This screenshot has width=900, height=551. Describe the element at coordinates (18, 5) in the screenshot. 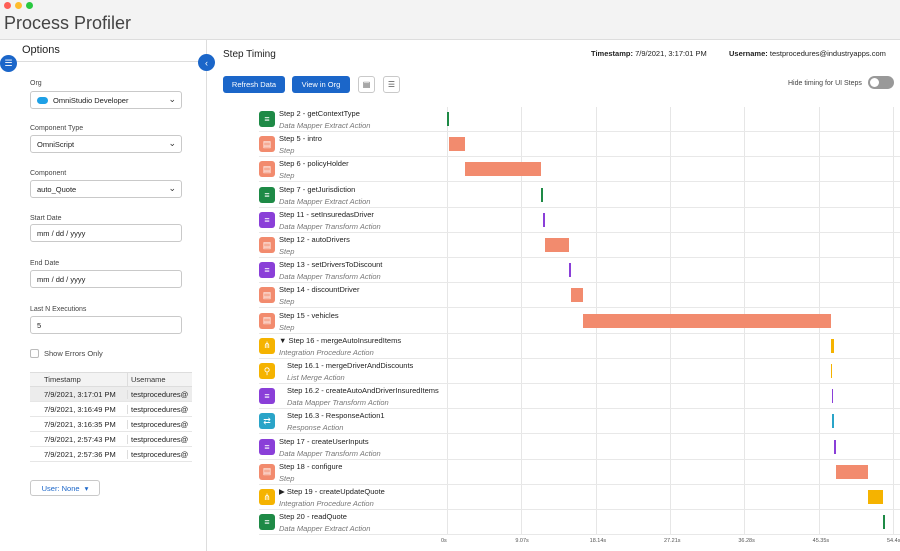

I see `minimize-window-button` at that location.